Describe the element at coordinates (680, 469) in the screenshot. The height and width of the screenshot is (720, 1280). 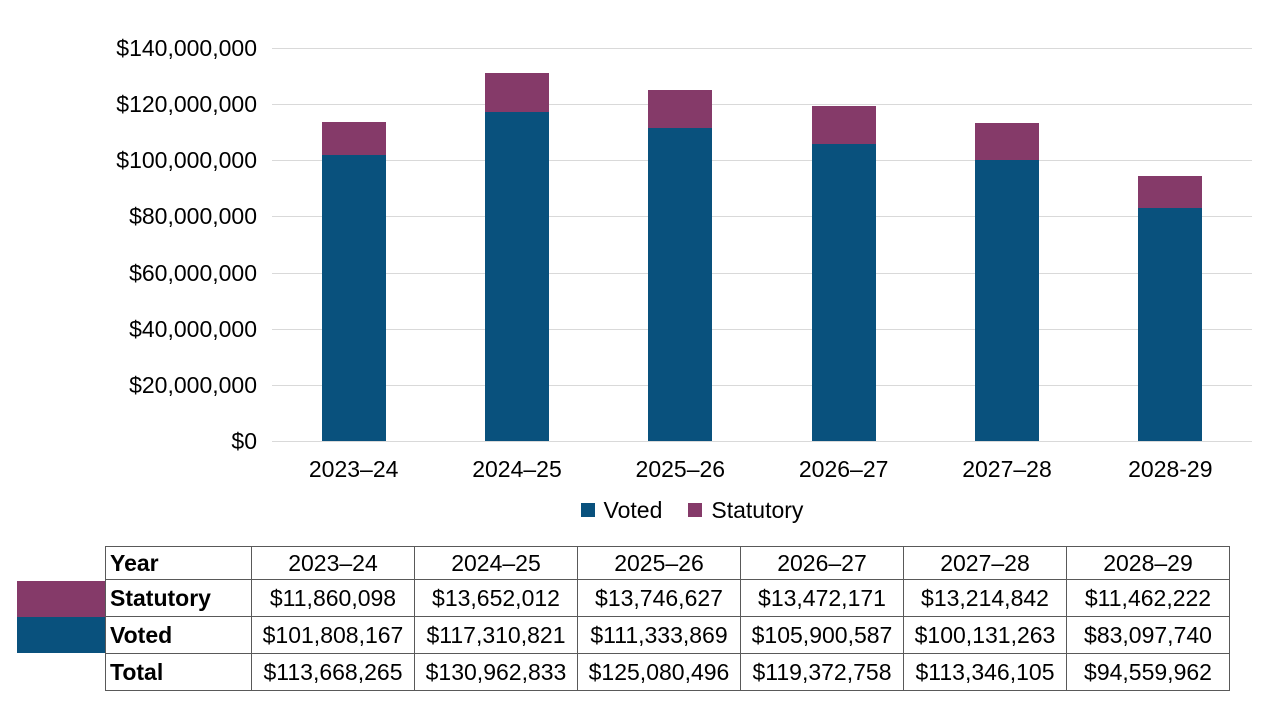
I see `x-axis-label: 2025–26` at that location.